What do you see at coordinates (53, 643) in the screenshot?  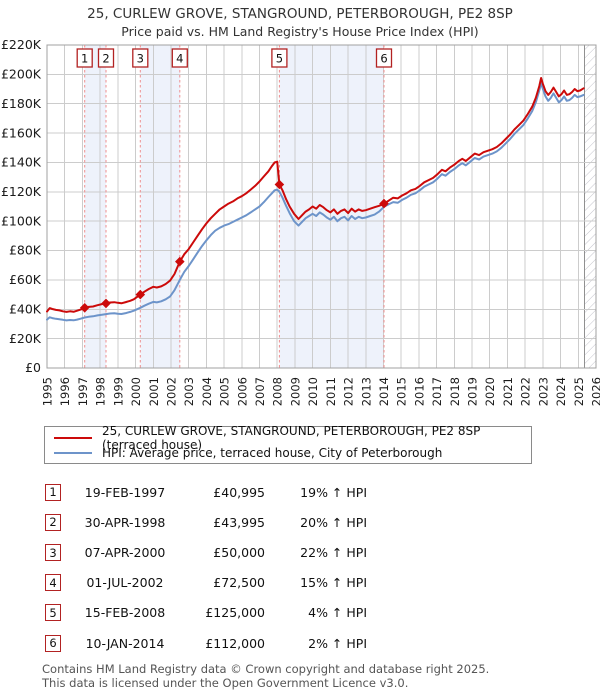 I see `sale-number-badge: 6` at bounding box center [53, 643].